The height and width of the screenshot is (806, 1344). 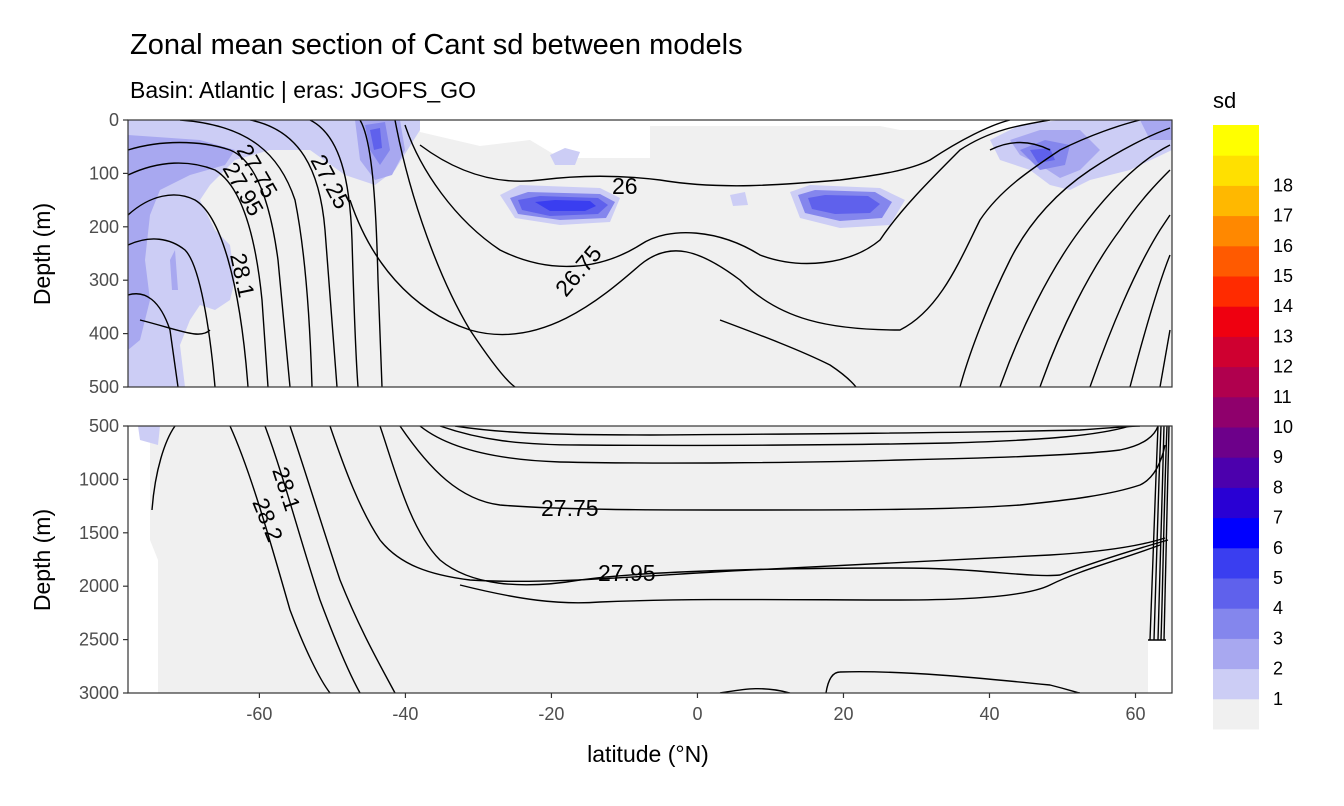 I want to click on x-tick-label: -20, so click(x=551, y=714).